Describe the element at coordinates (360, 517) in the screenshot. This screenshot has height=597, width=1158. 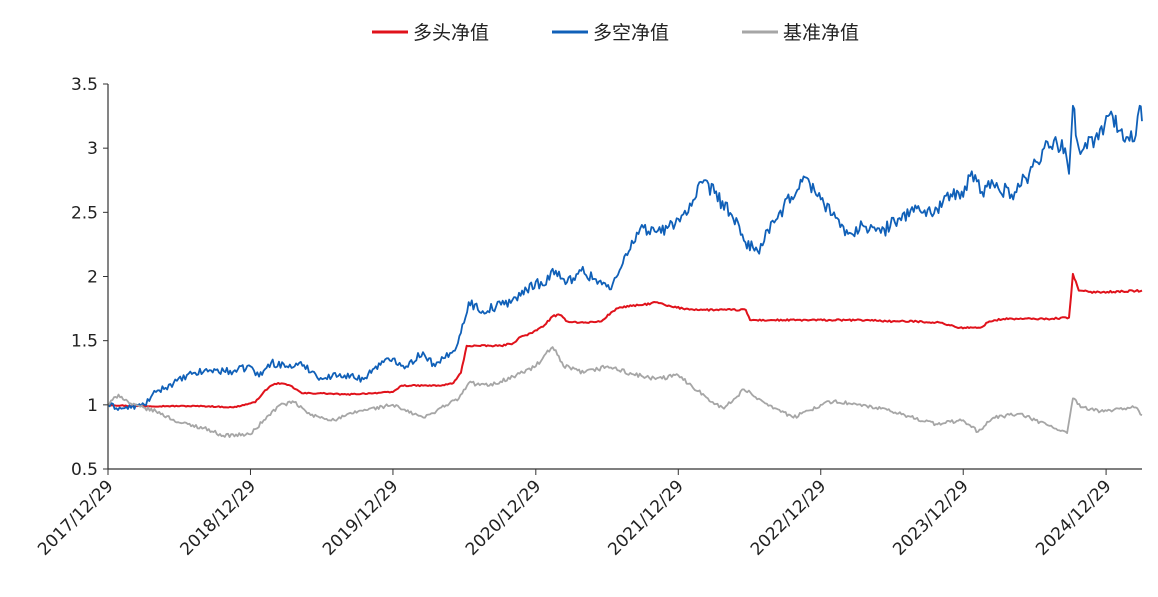
I see `x-tick-label: 2019/12/29` at that location.